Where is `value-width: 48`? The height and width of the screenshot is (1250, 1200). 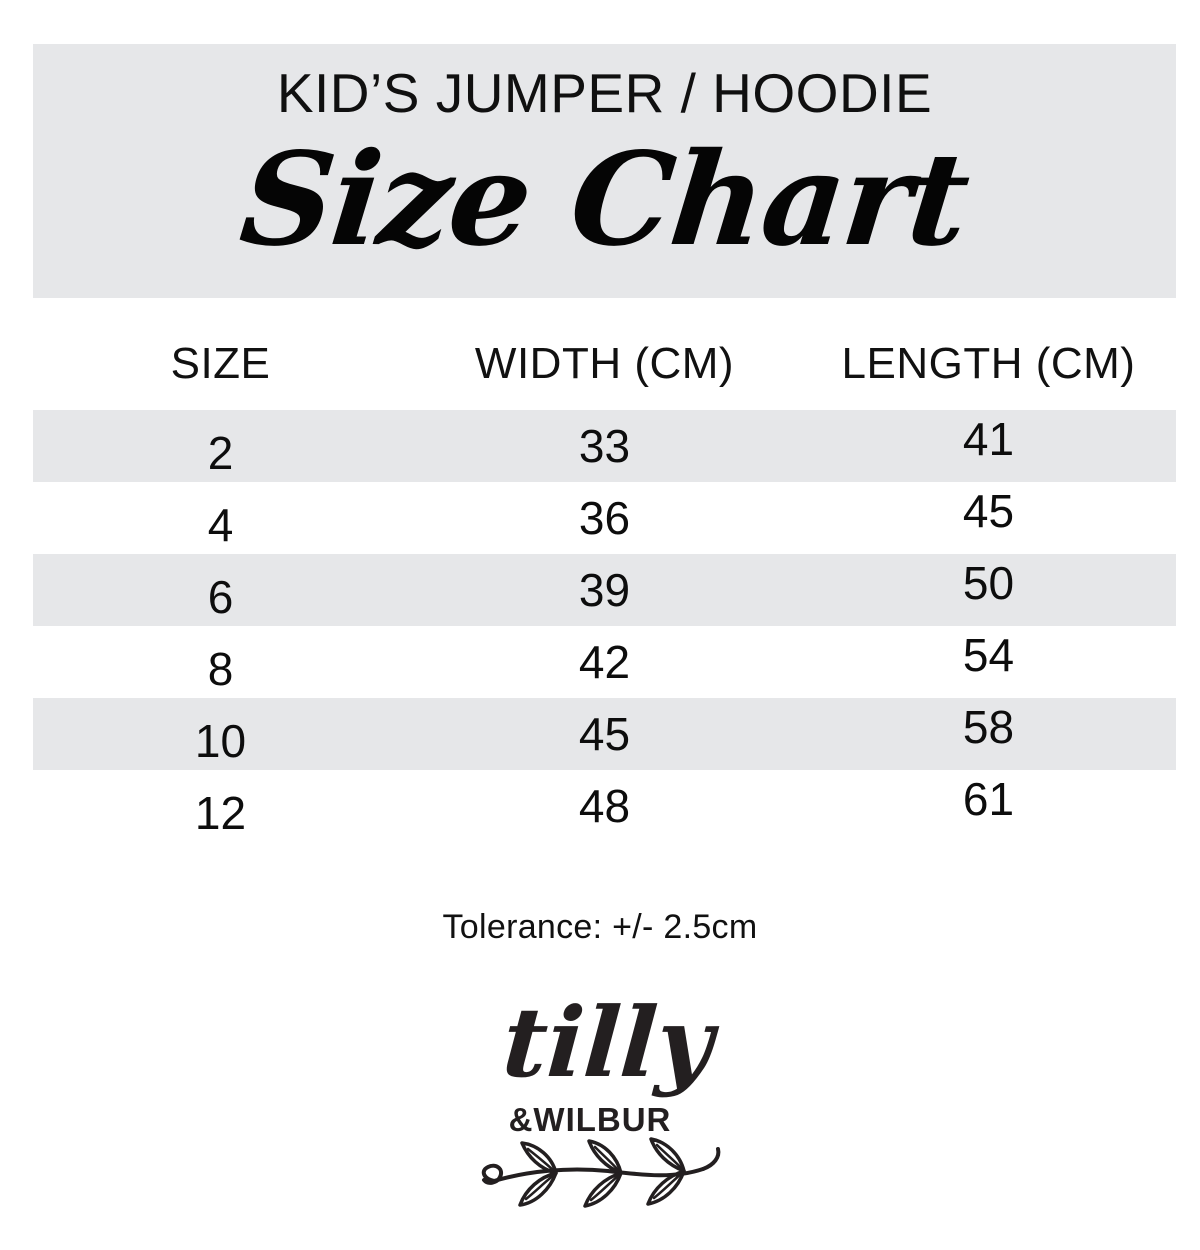 value-width: 48 is located at coordinates (604, 806).